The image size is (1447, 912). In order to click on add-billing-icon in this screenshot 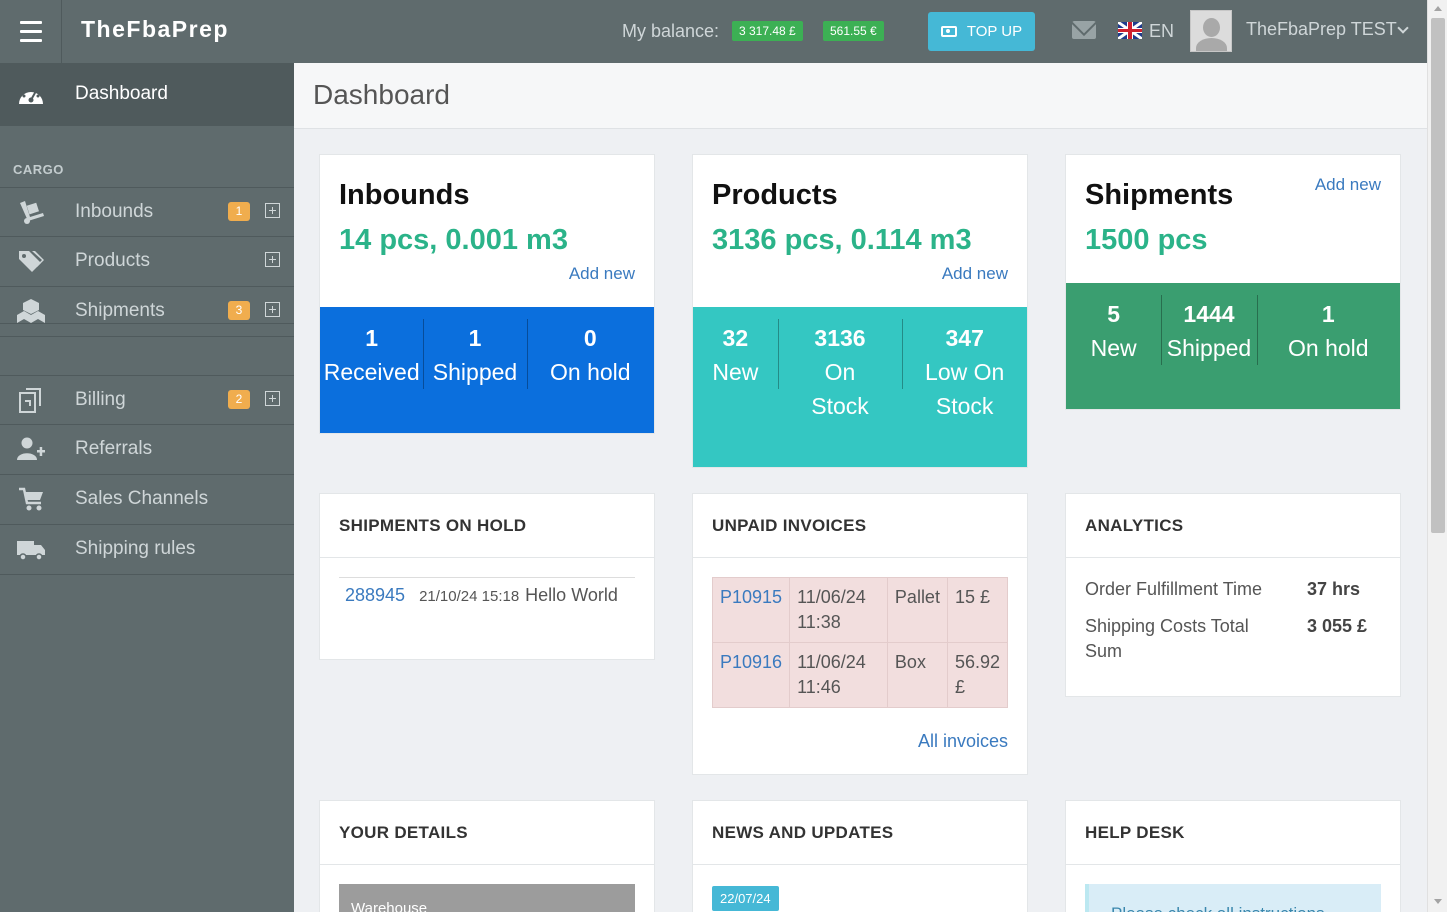, I will do `click(272, 398)`.